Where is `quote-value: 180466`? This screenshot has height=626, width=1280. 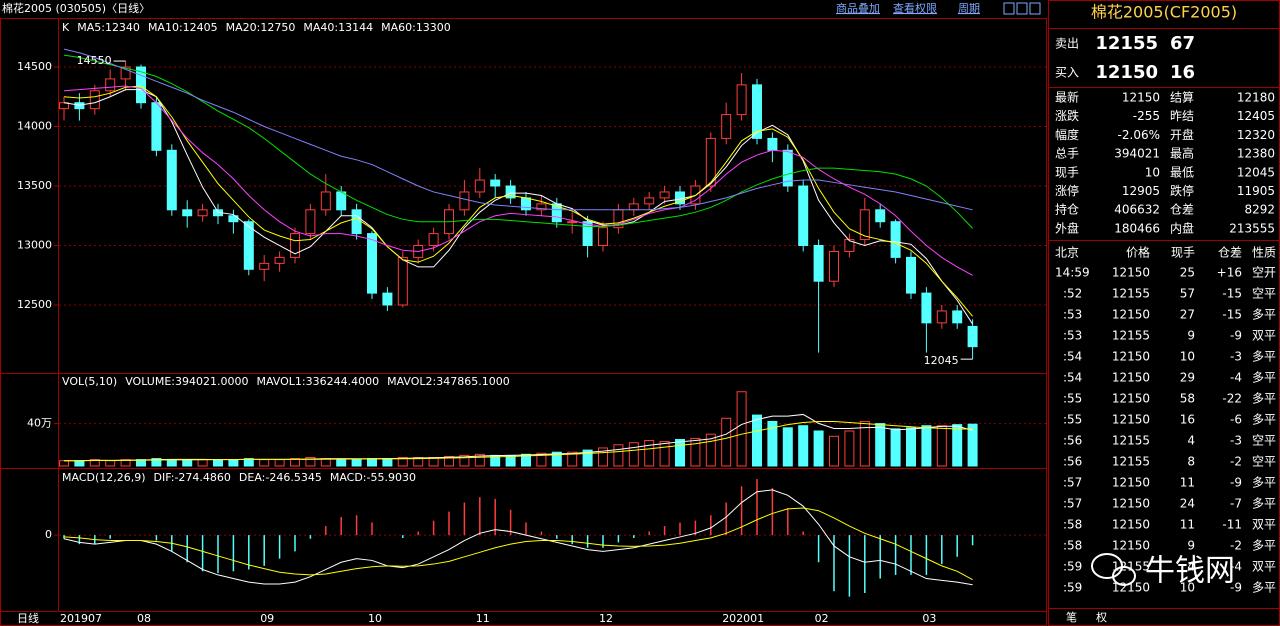
quote-value: 180466 is located at coordinates (1137, 228).